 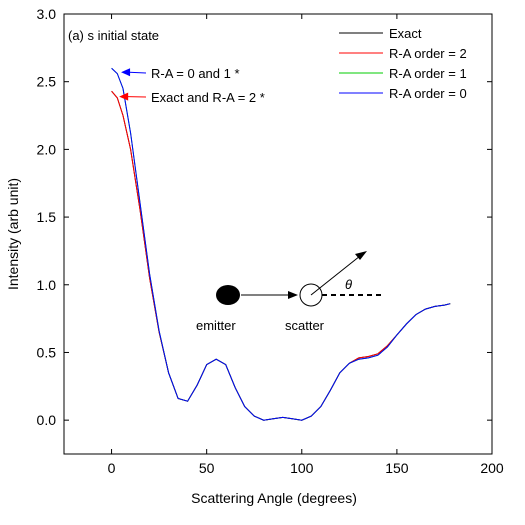 I want to click on x-tick-label: 50, so click(x=207, y=468).